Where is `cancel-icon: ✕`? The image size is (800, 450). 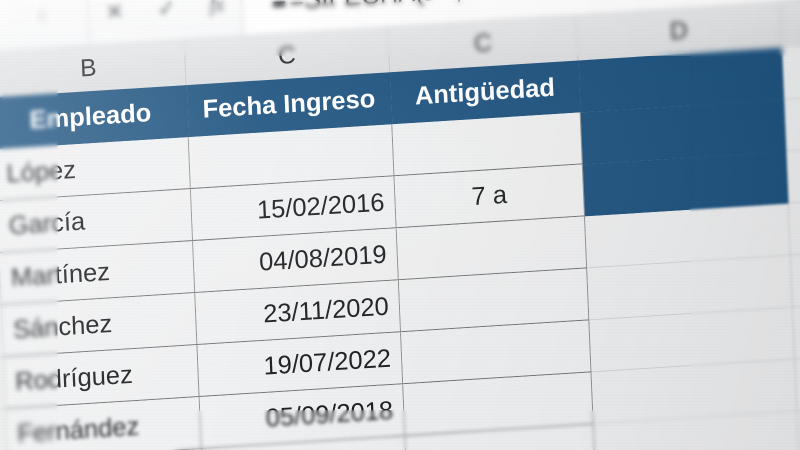 cancel-icon: ✕ is located at coordinates (115, 12).